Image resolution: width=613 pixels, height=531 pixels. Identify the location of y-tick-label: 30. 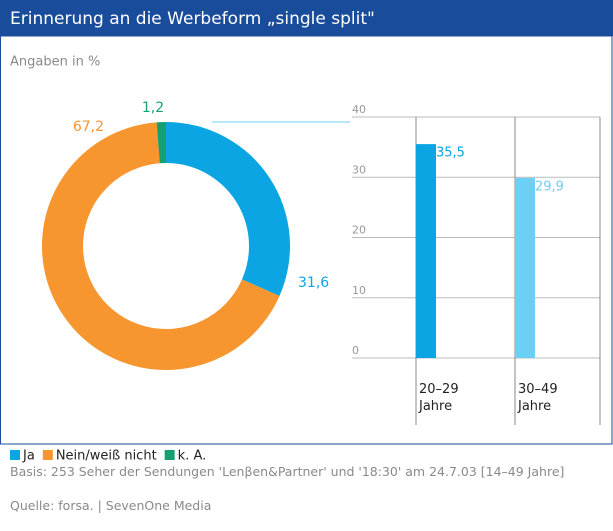
(359, 169).